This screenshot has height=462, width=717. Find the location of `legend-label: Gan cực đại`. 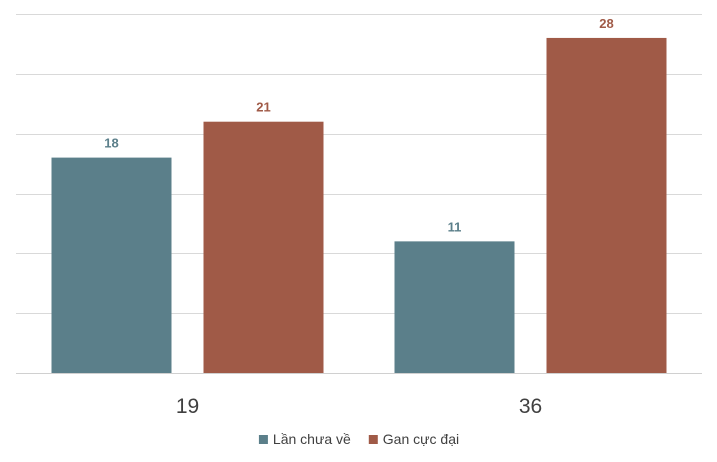

legend-label: Gan cực đại is located at coordinates (421, 439).